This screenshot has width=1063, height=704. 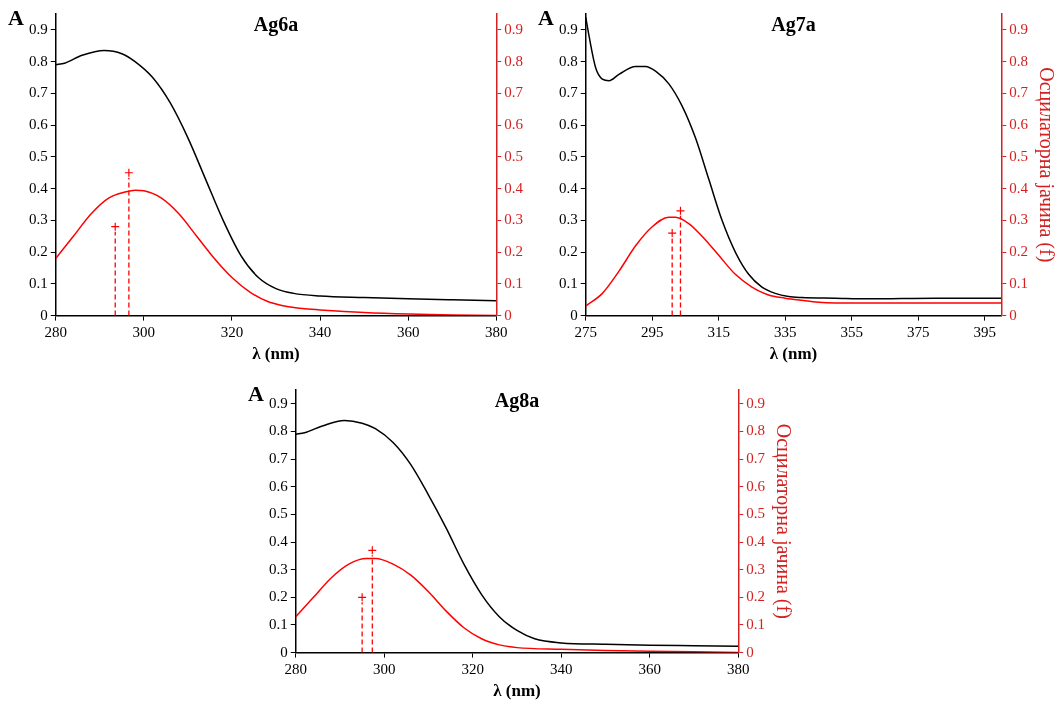 I want to click on x-tick-label: 335, so click(x=785, y=331).